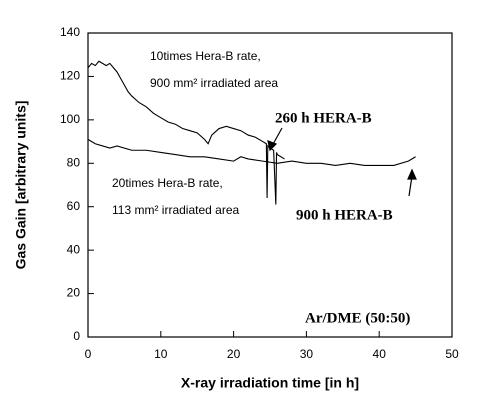 This screenshot has width=491, height=412. I want to click on y-tick-label: 0, so click(76, 336).